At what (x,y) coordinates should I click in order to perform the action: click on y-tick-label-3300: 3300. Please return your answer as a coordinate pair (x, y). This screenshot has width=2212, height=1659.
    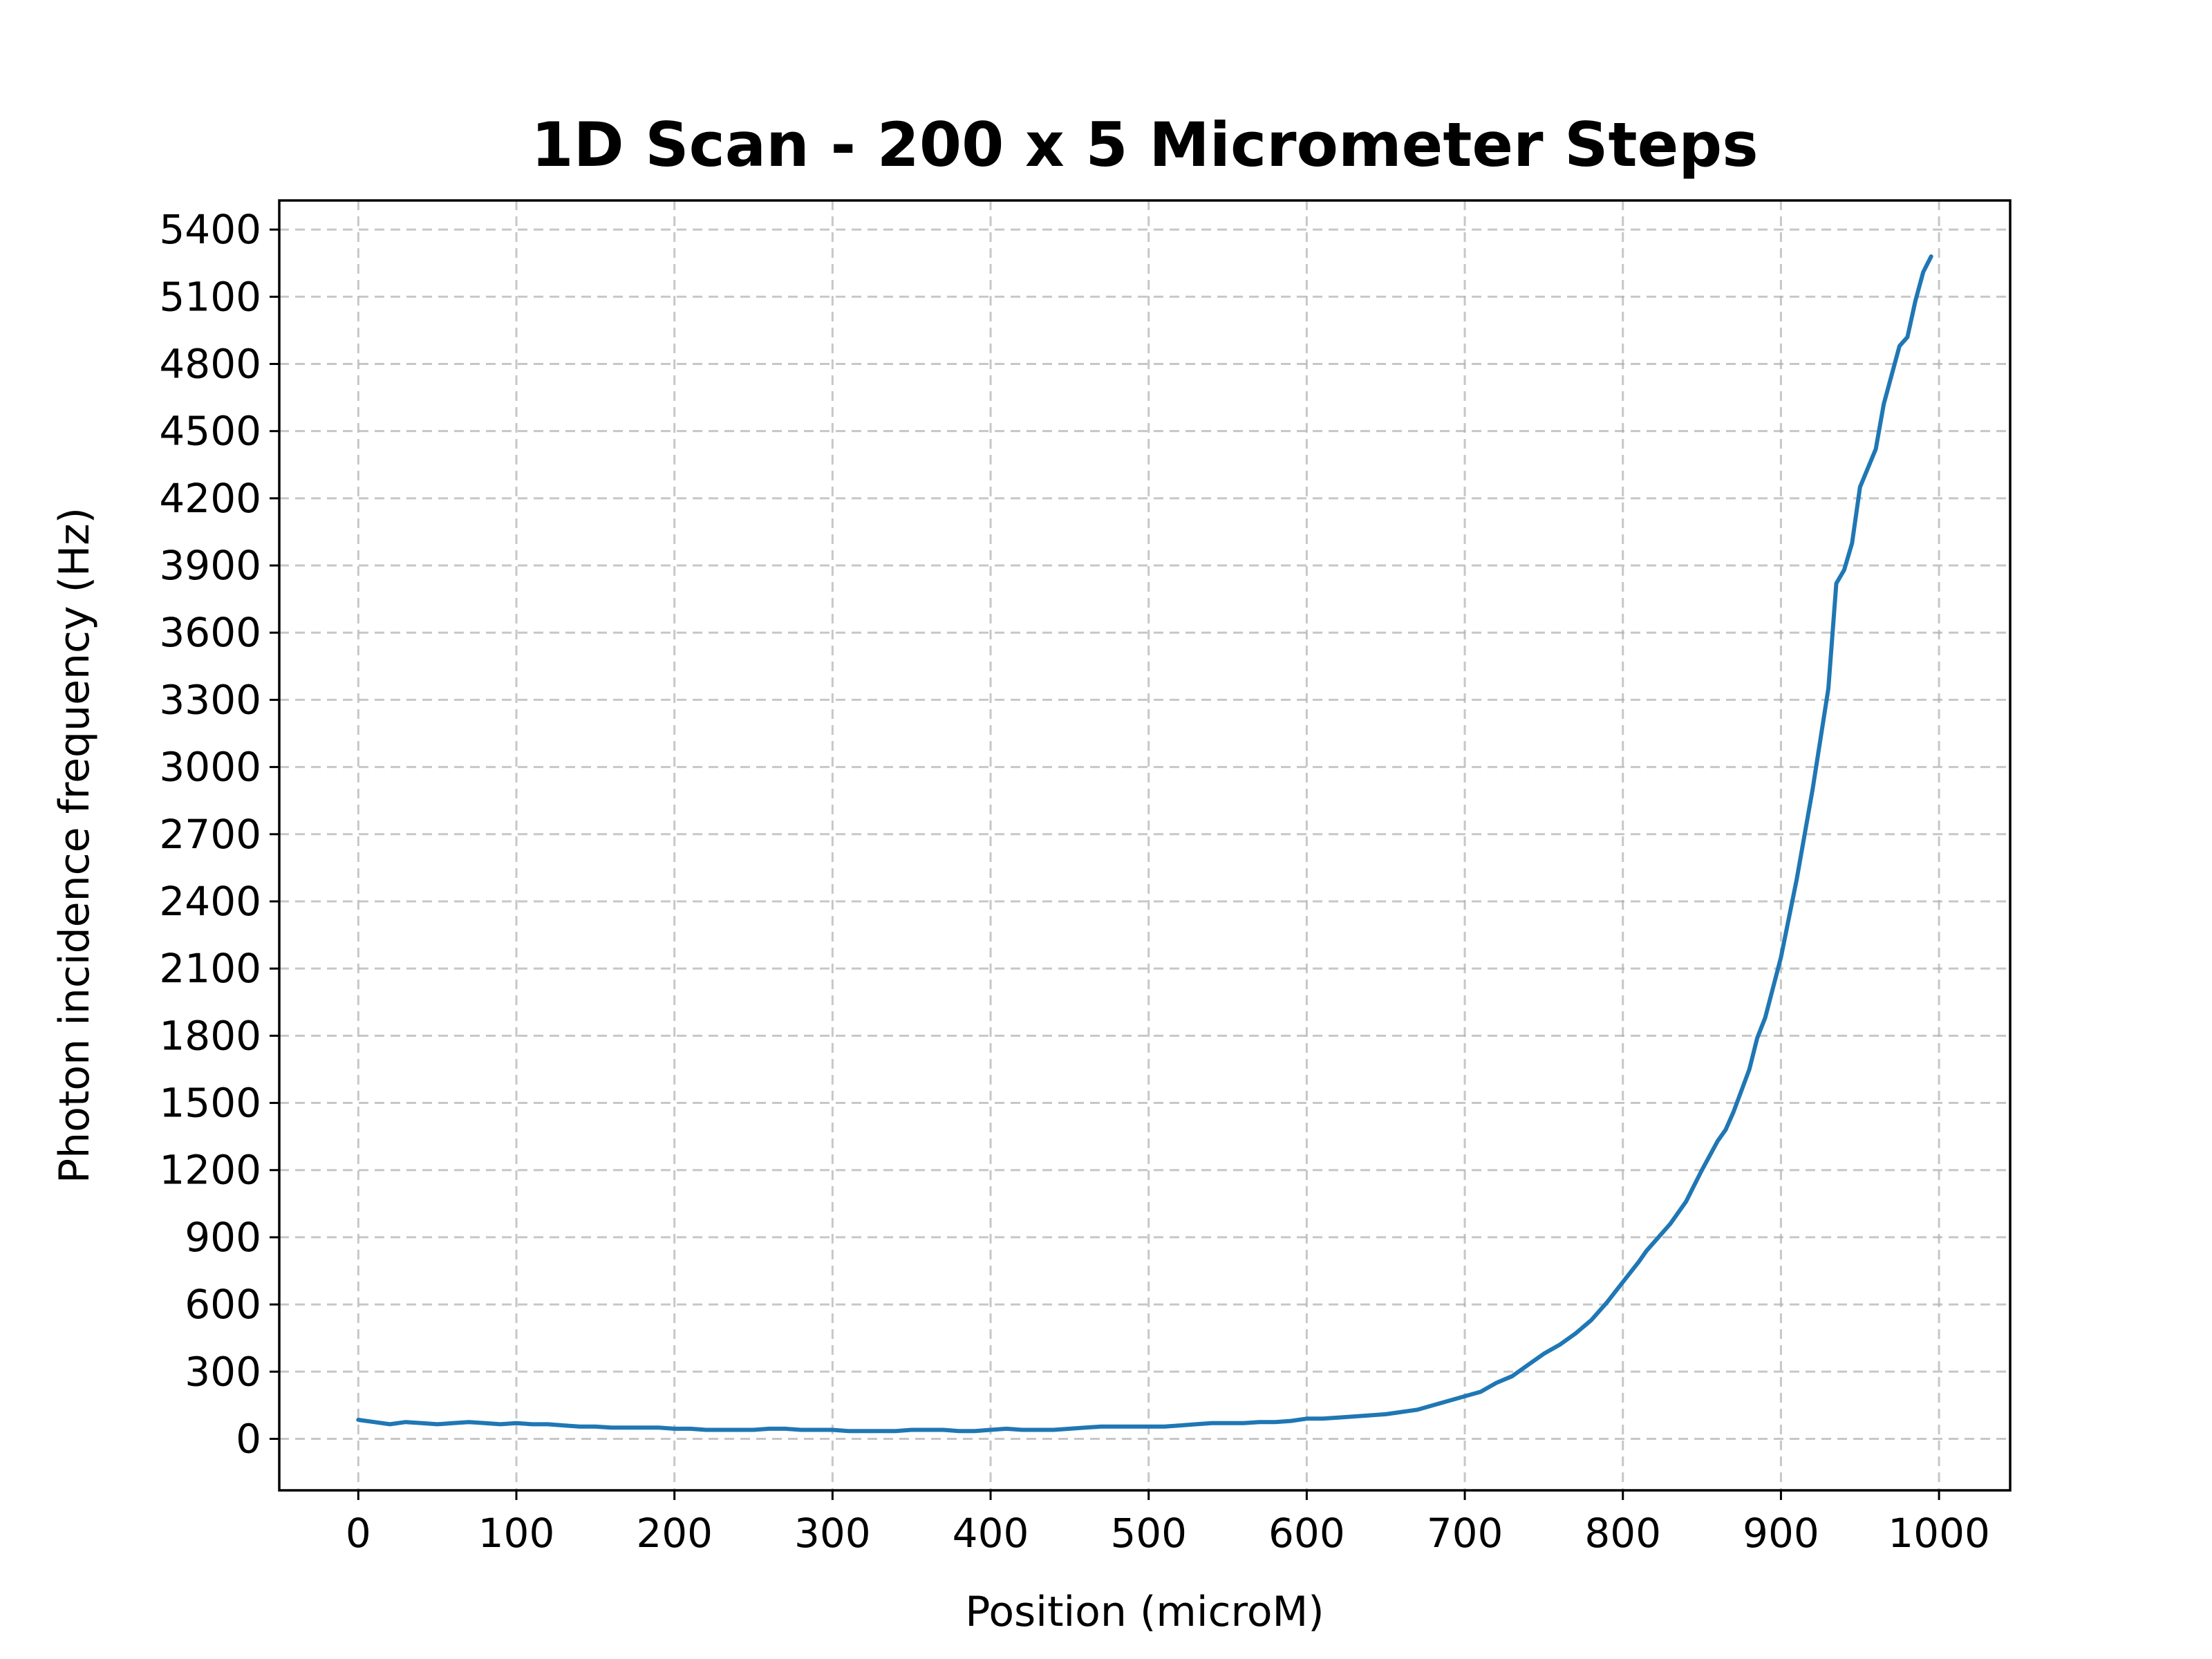
    Looking at the image, I should click on (210, 699).